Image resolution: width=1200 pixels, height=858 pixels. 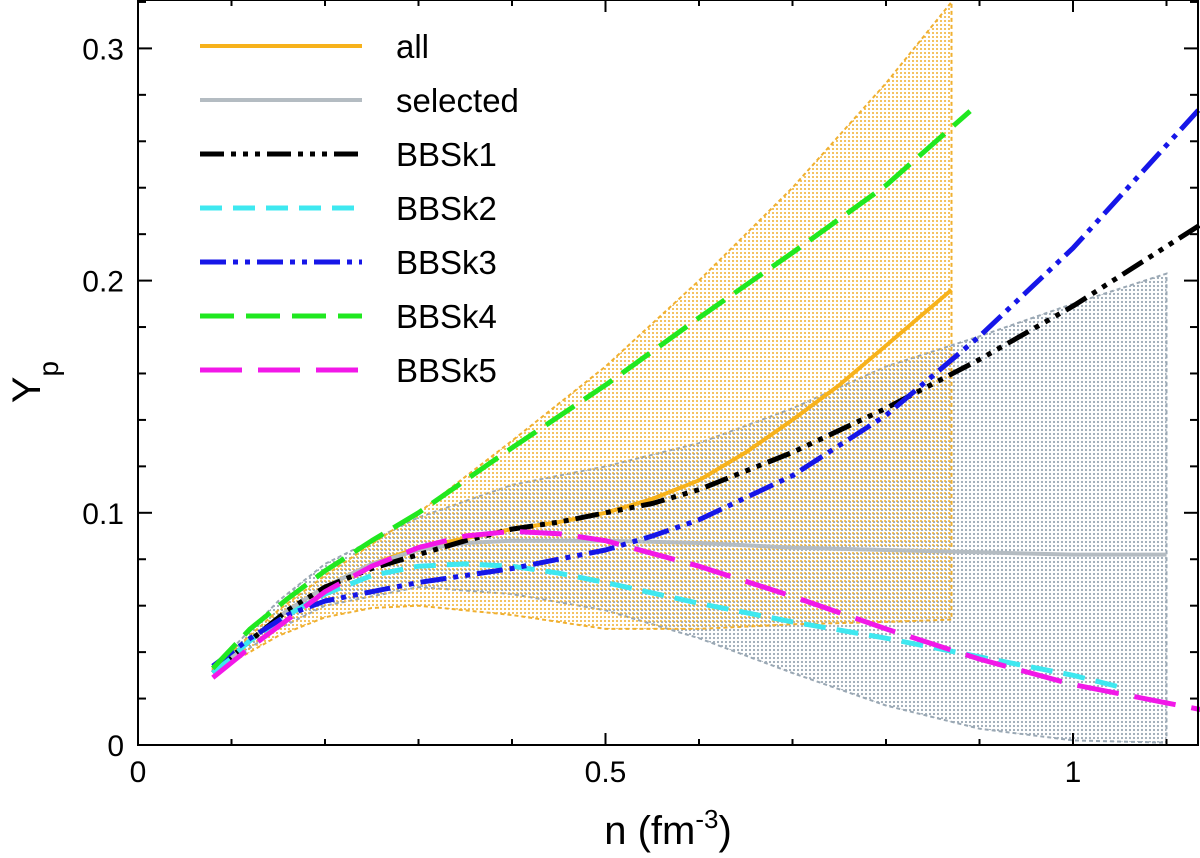 I want to click on x-tick-label: 0.5, so click(x=606, y=772).